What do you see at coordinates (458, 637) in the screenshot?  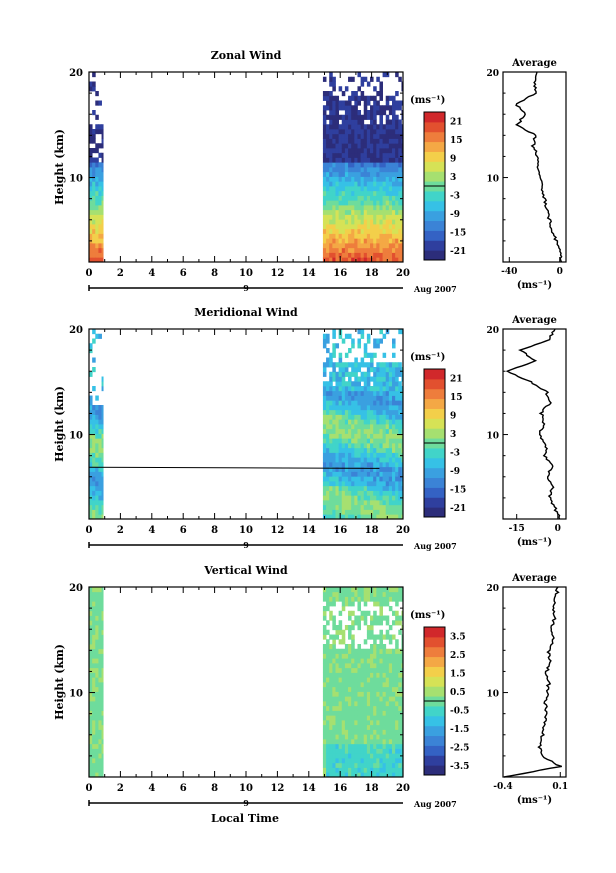 I see `colorbar-tick-label: 3.5` at bounding box center [458, 637].